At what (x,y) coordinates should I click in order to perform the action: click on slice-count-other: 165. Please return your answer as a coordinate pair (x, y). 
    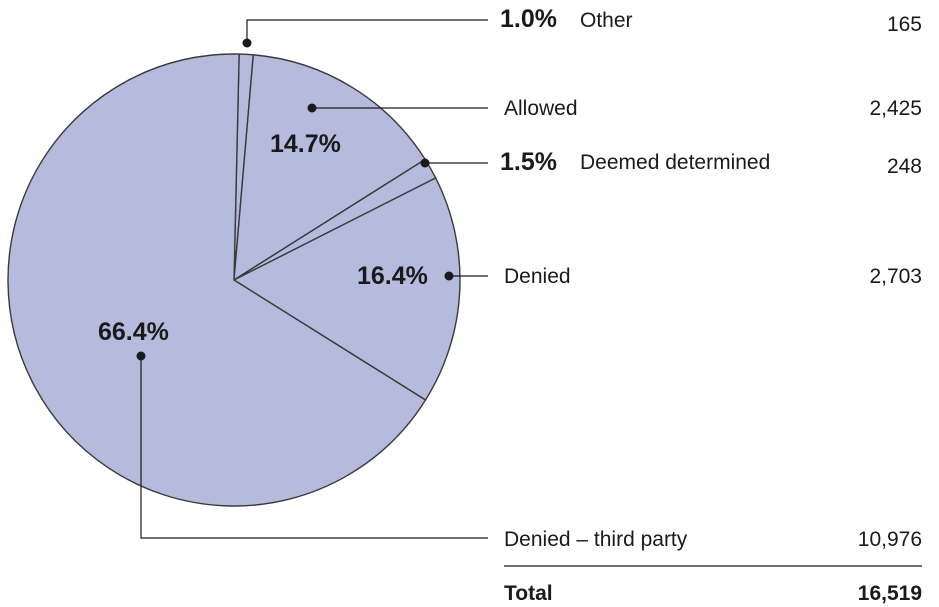
    Looking at the image, I should click on (904, 24).